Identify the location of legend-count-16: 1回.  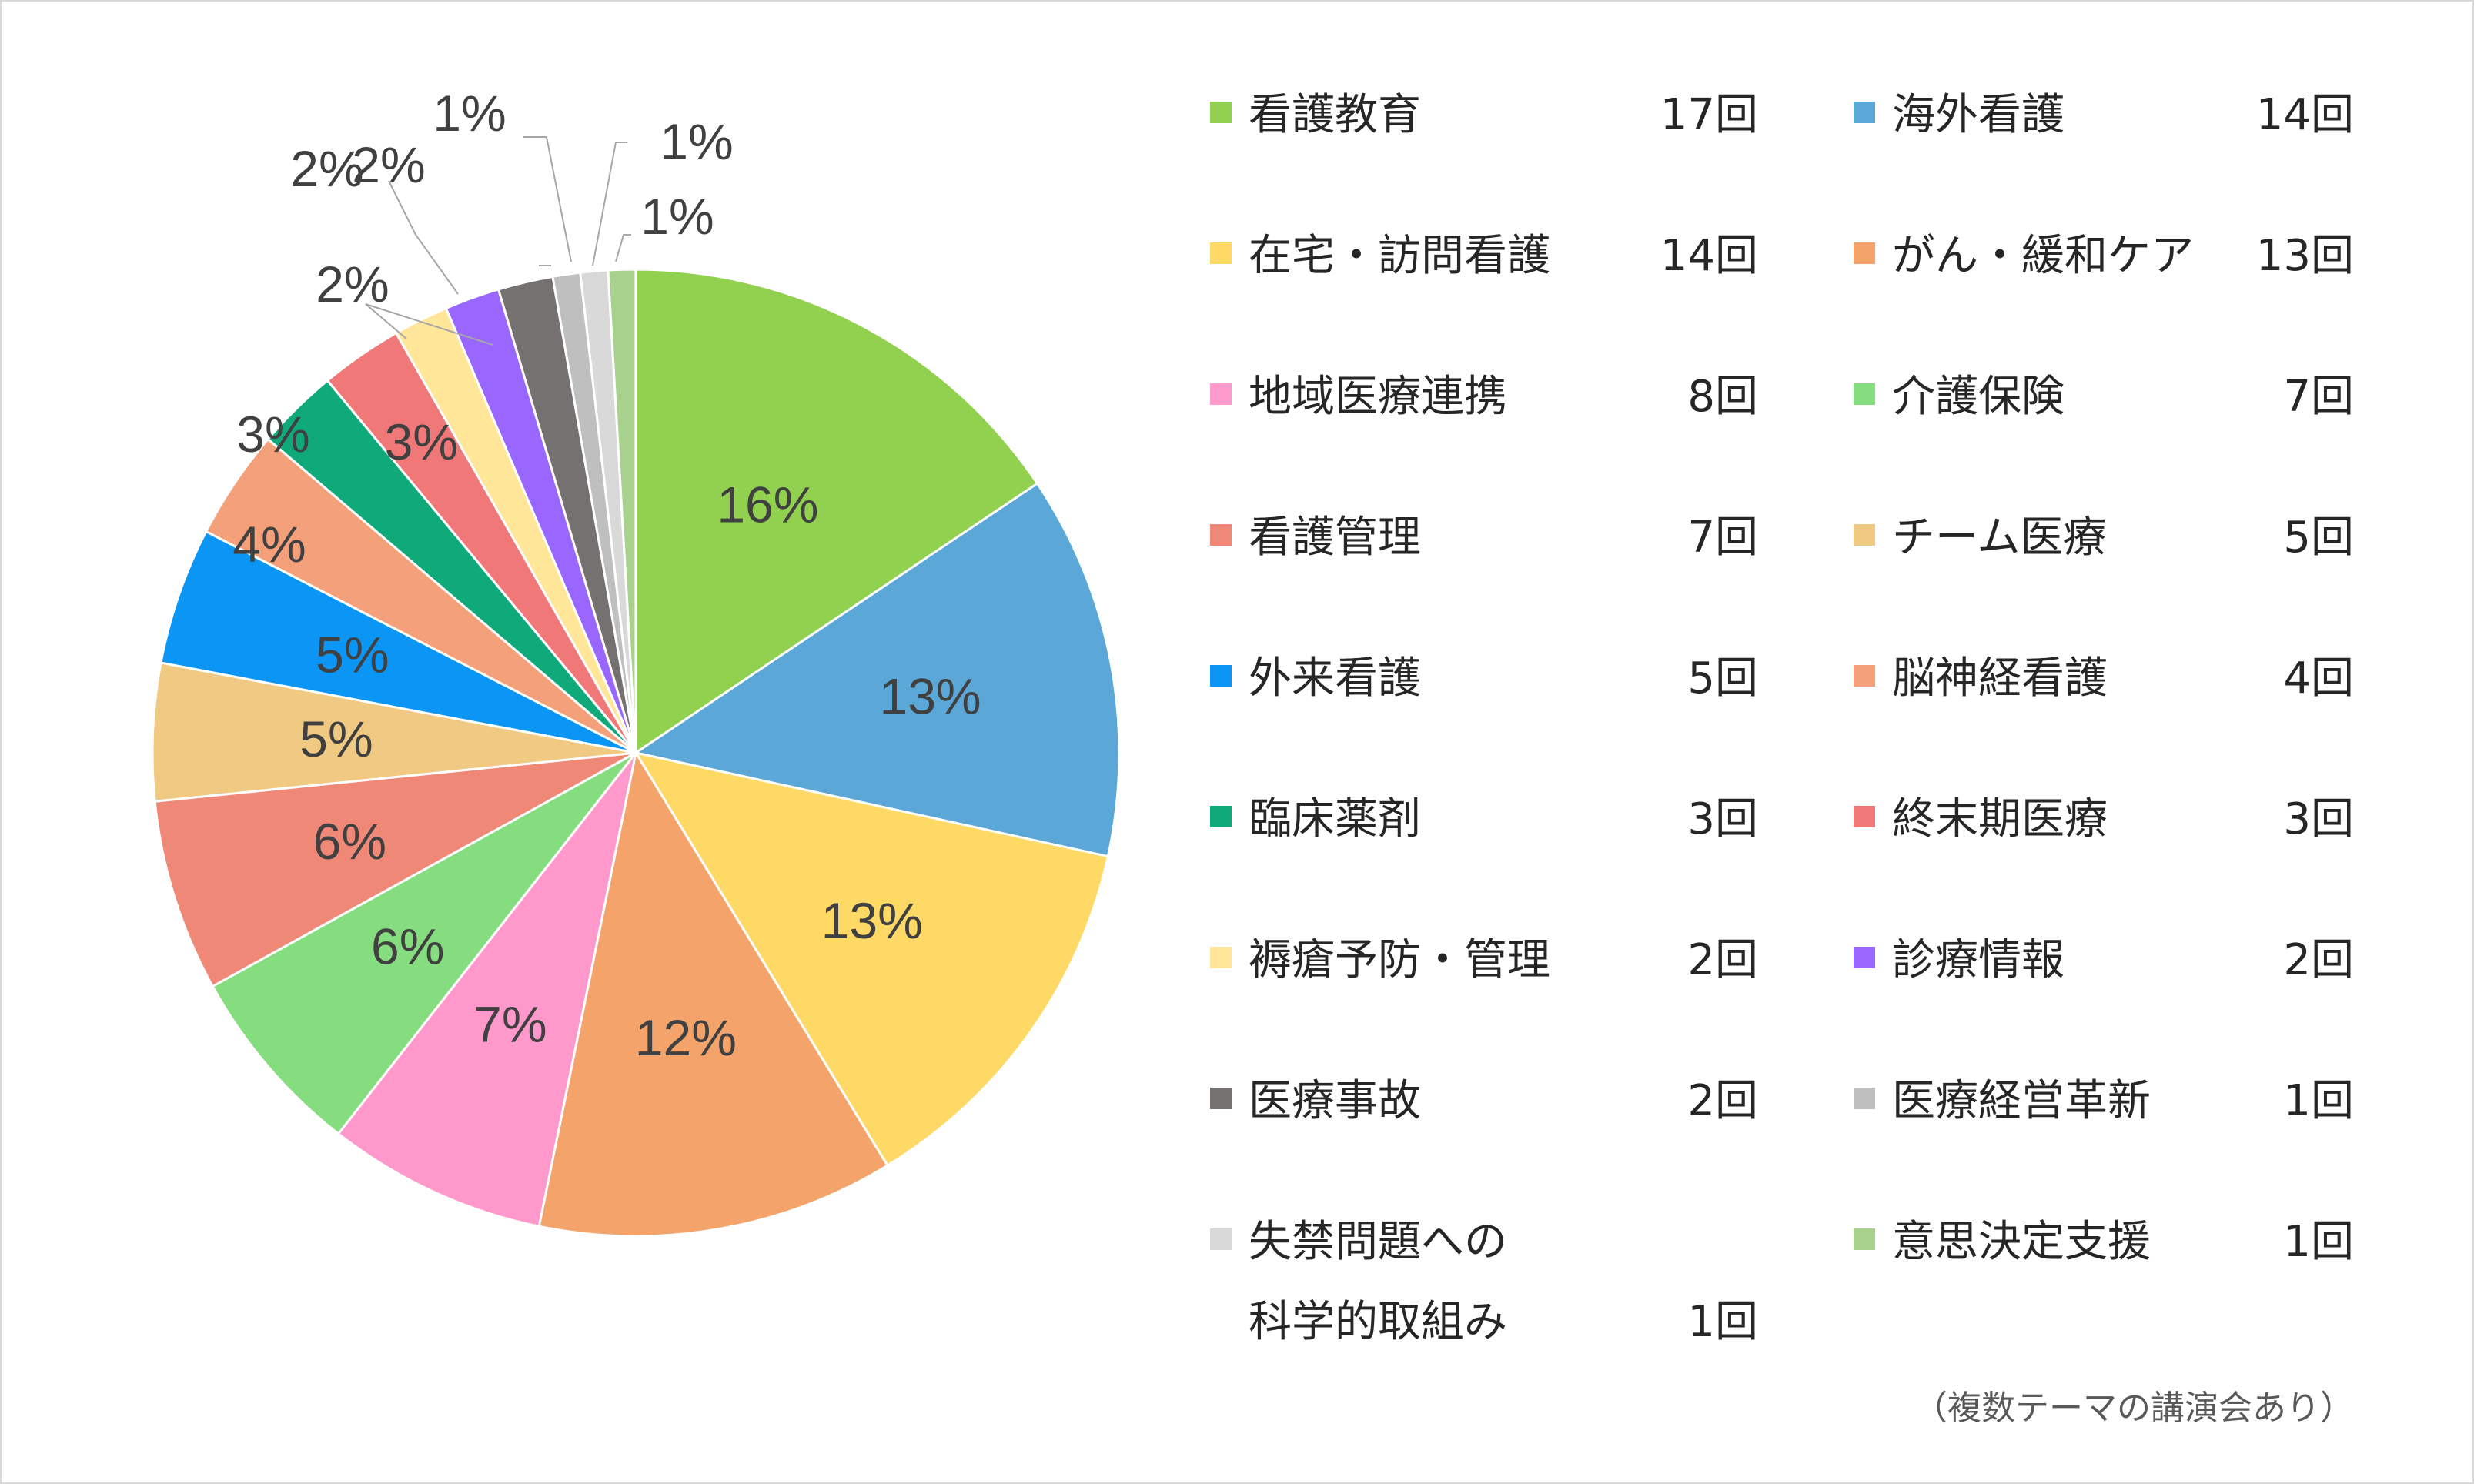
(1722, 1322).